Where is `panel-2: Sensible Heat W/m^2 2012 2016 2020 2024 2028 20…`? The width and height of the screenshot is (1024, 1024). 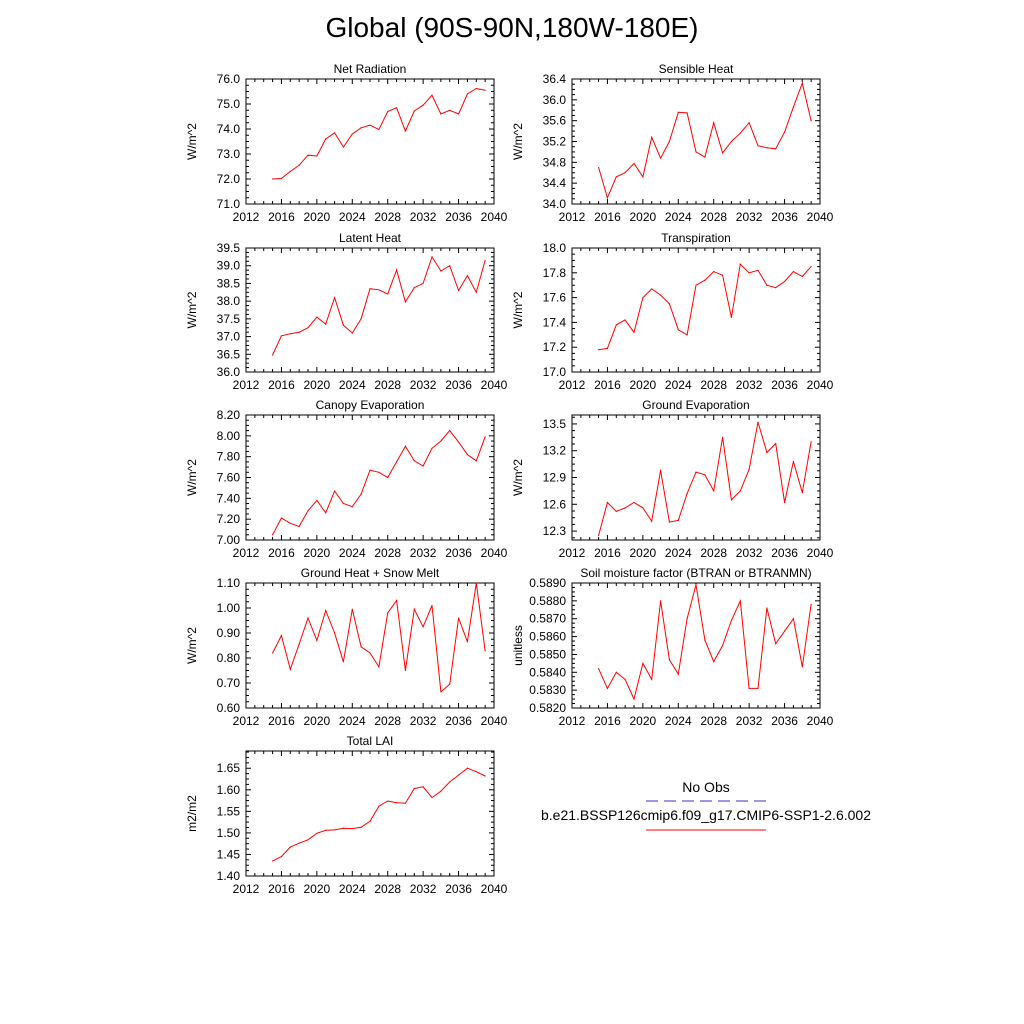
panel-2: Sensible Heat W/m^2 2012 2016 2020 2024 2028 20… is located at coordinates (672, 143).